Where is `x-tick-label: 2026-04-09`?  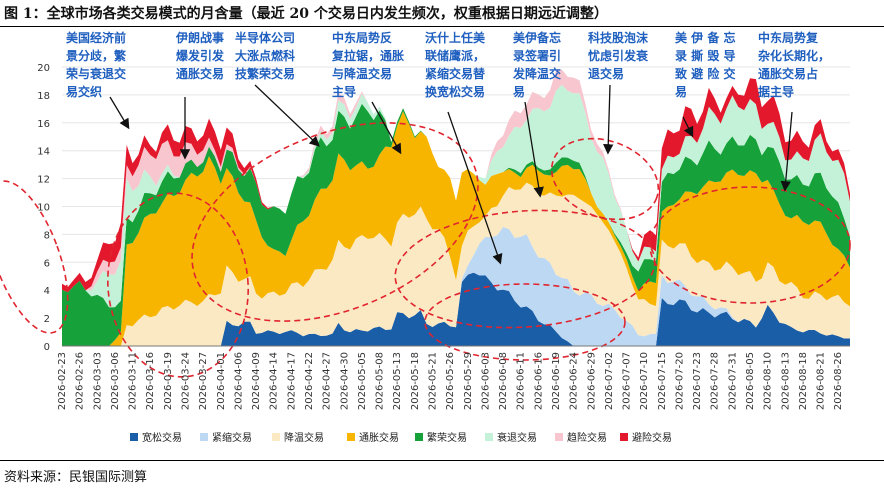 x-tick-label: 2026-04-09 is located at coordinates (256, 381).